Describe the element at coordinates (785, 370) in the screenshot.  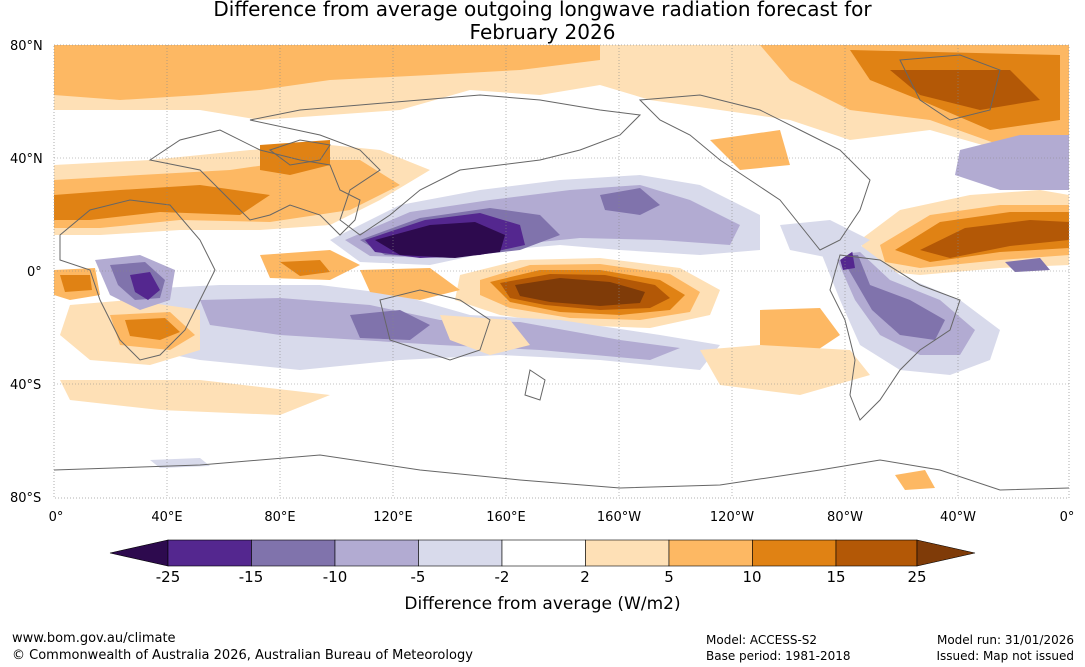
I see `anomaly-region-patagonia-light` at that location.